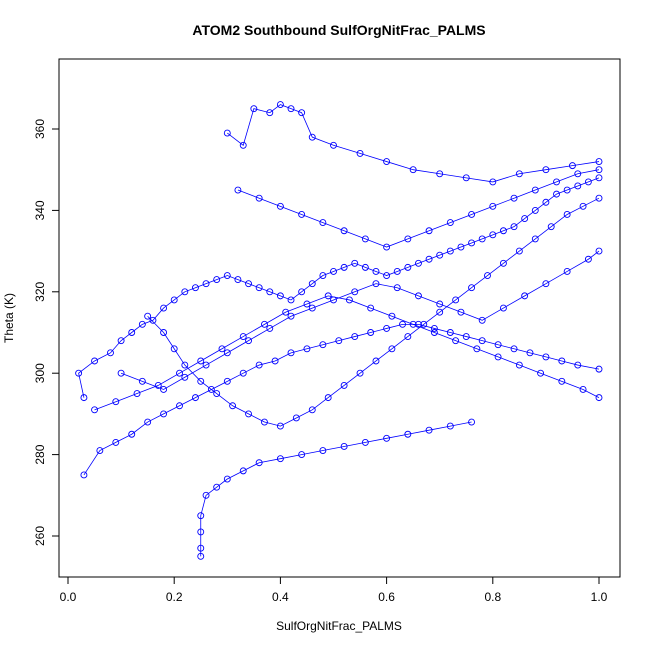  What do you see at coordinates (334, 590) in the screenshot?
I see `x-axis: 0.0 0.2 0.4 0.6 0.8 1.0` at bounding box center [334, 590].